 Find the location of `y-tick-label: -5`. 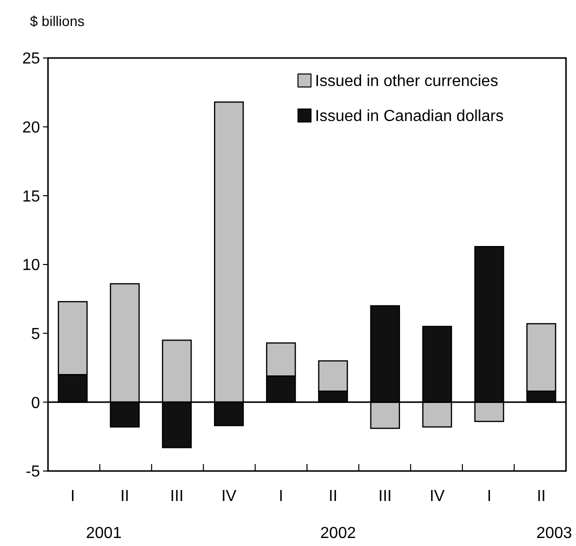

y-tick-label: -5 is located at coordinates (33, 472).